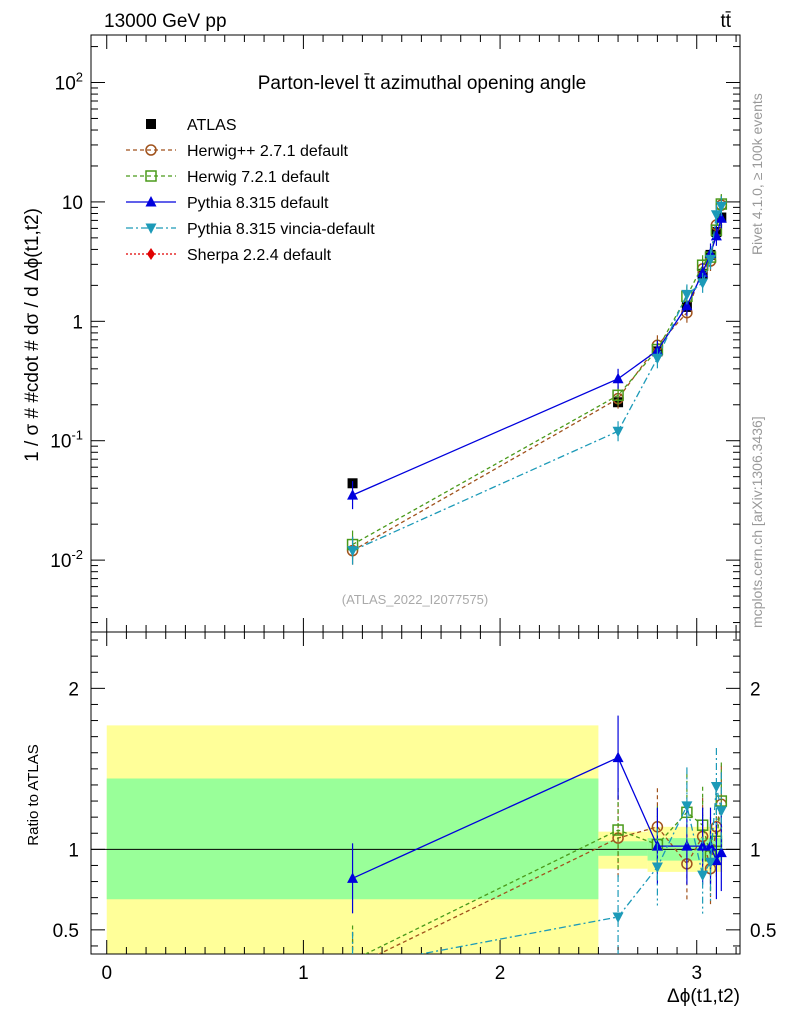 The height and width of the screenshot is (1024, 786). Describe the element at coordinates (415, 599) in the screenshot. I see `analysis-watermark: (ATLAS_2022_I2077575)` at that location.